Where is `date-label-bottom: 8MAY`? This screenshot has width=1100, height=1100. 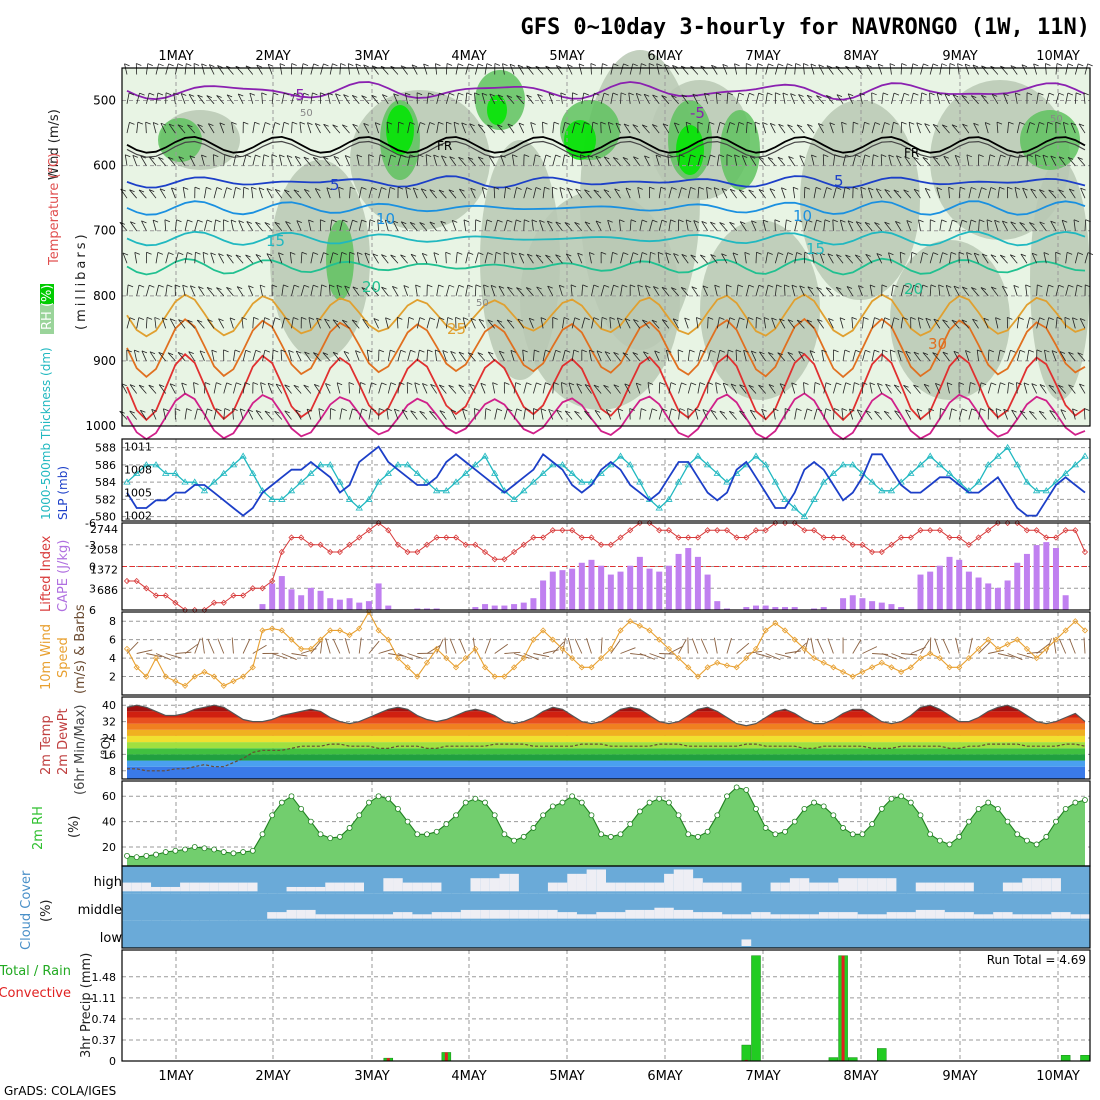
date-label-bottom: 8MAY is located at coordinates (860, 1076).